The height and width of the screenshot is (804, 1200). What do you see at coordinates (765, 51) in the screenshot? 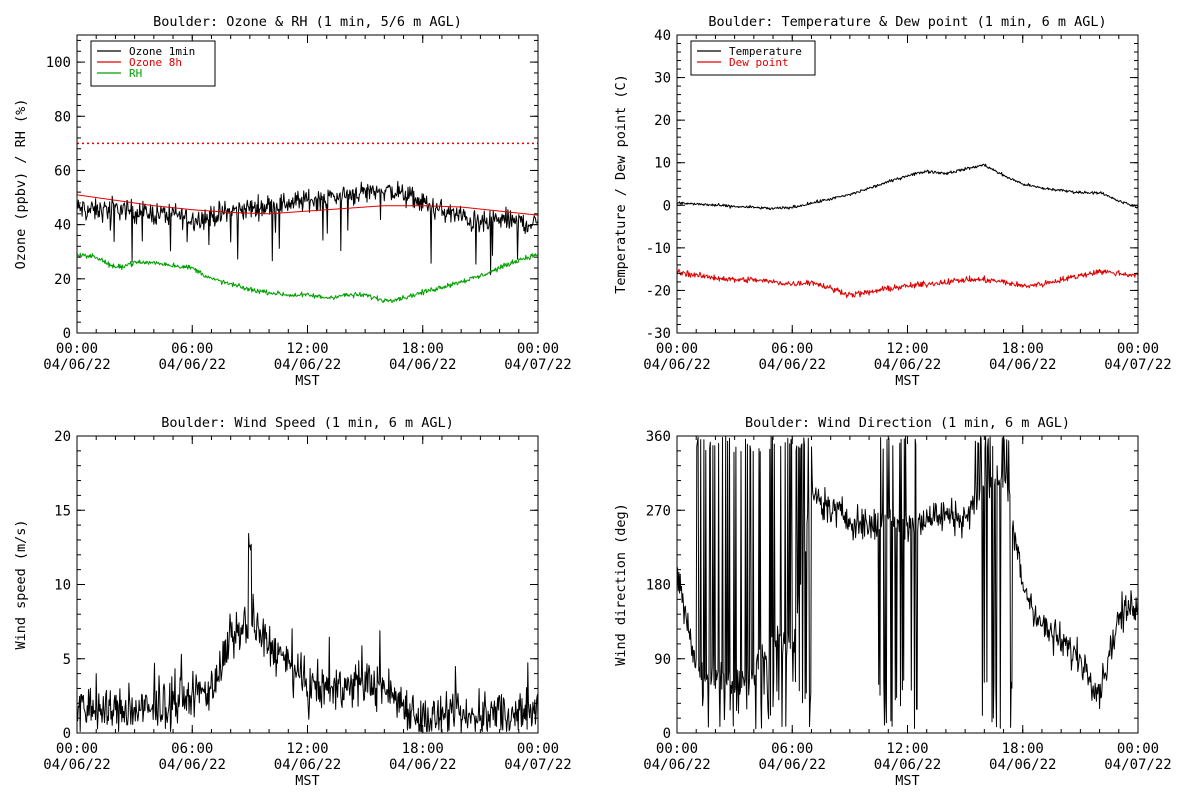
I see `legend-label: Temperature` at bounding box center [765, 51].